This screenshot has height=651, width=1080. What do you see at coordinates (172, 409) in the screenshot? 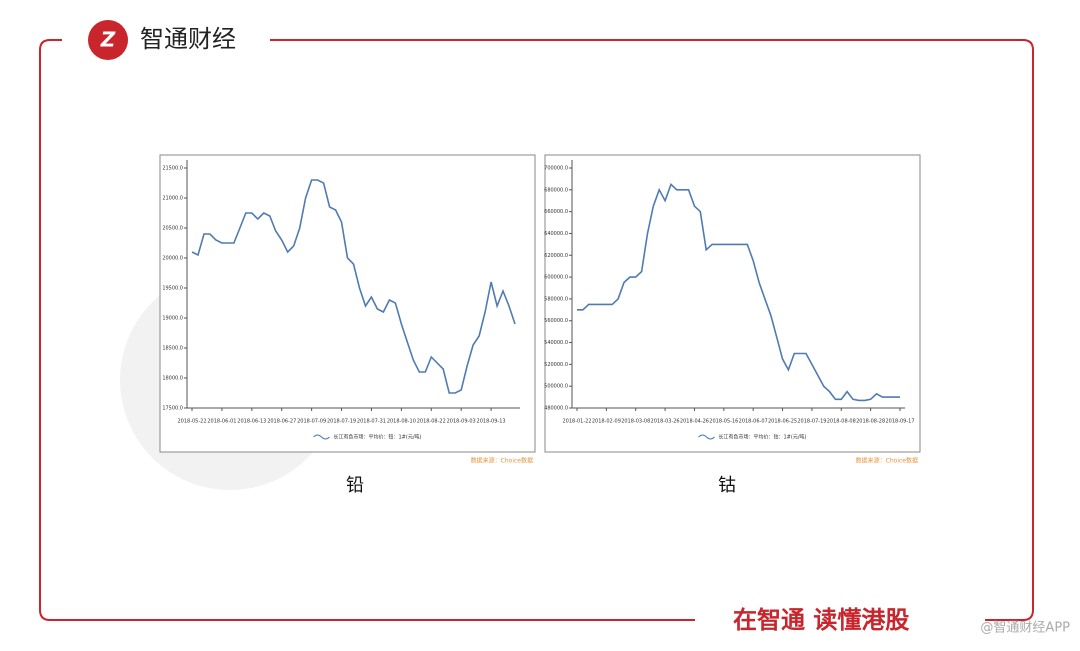
I see `y-tick-label: 17500.0` at bounding box center [172, 409].